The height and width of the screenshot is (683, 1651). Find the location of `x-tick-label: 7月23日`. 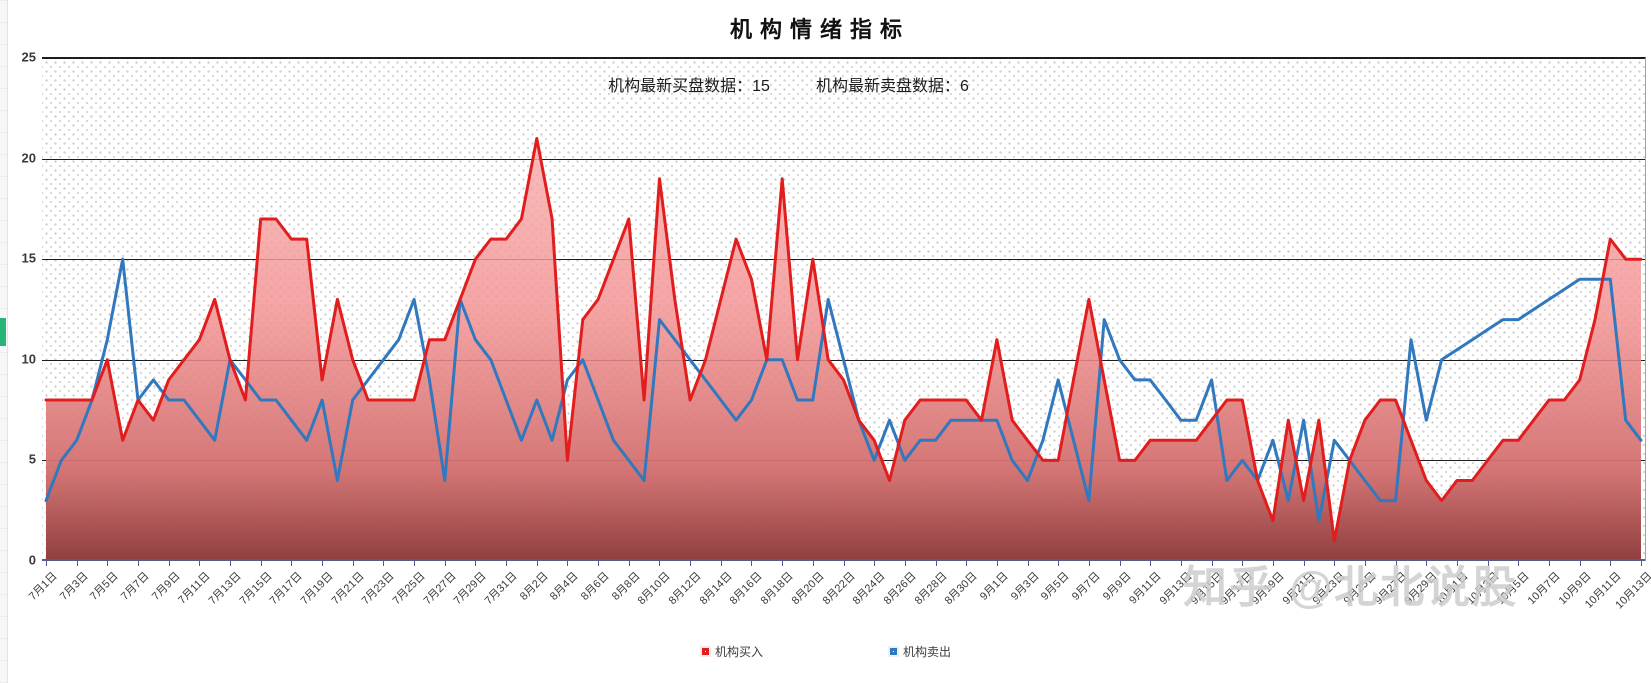

x-tick-label: 7月23日 is located at coordinates (378, 589).